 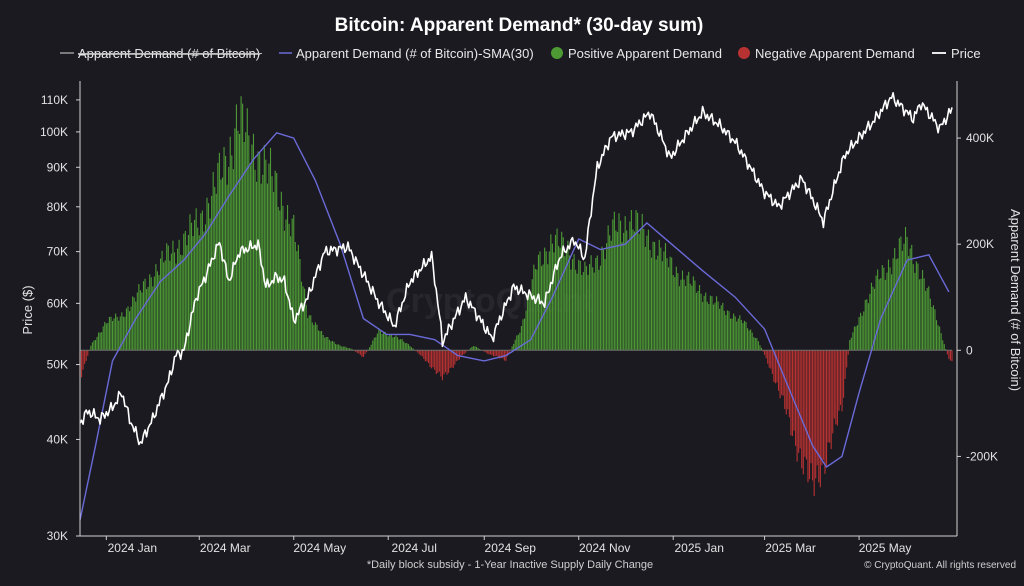 What do you see at coordinates (826, 53) in the screenshot?
I see `legend-item-negative: Negative Apparent Demand` at bounding box center [826, 53].